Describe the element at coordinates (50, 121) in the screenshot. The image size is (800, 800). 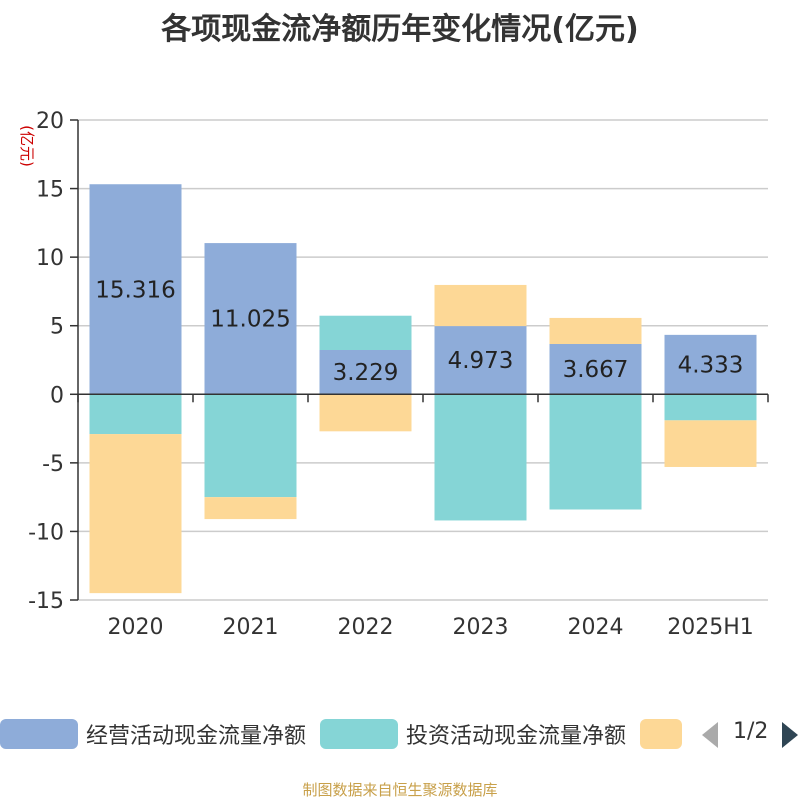
I see `y-tick-label: 20` at that location.